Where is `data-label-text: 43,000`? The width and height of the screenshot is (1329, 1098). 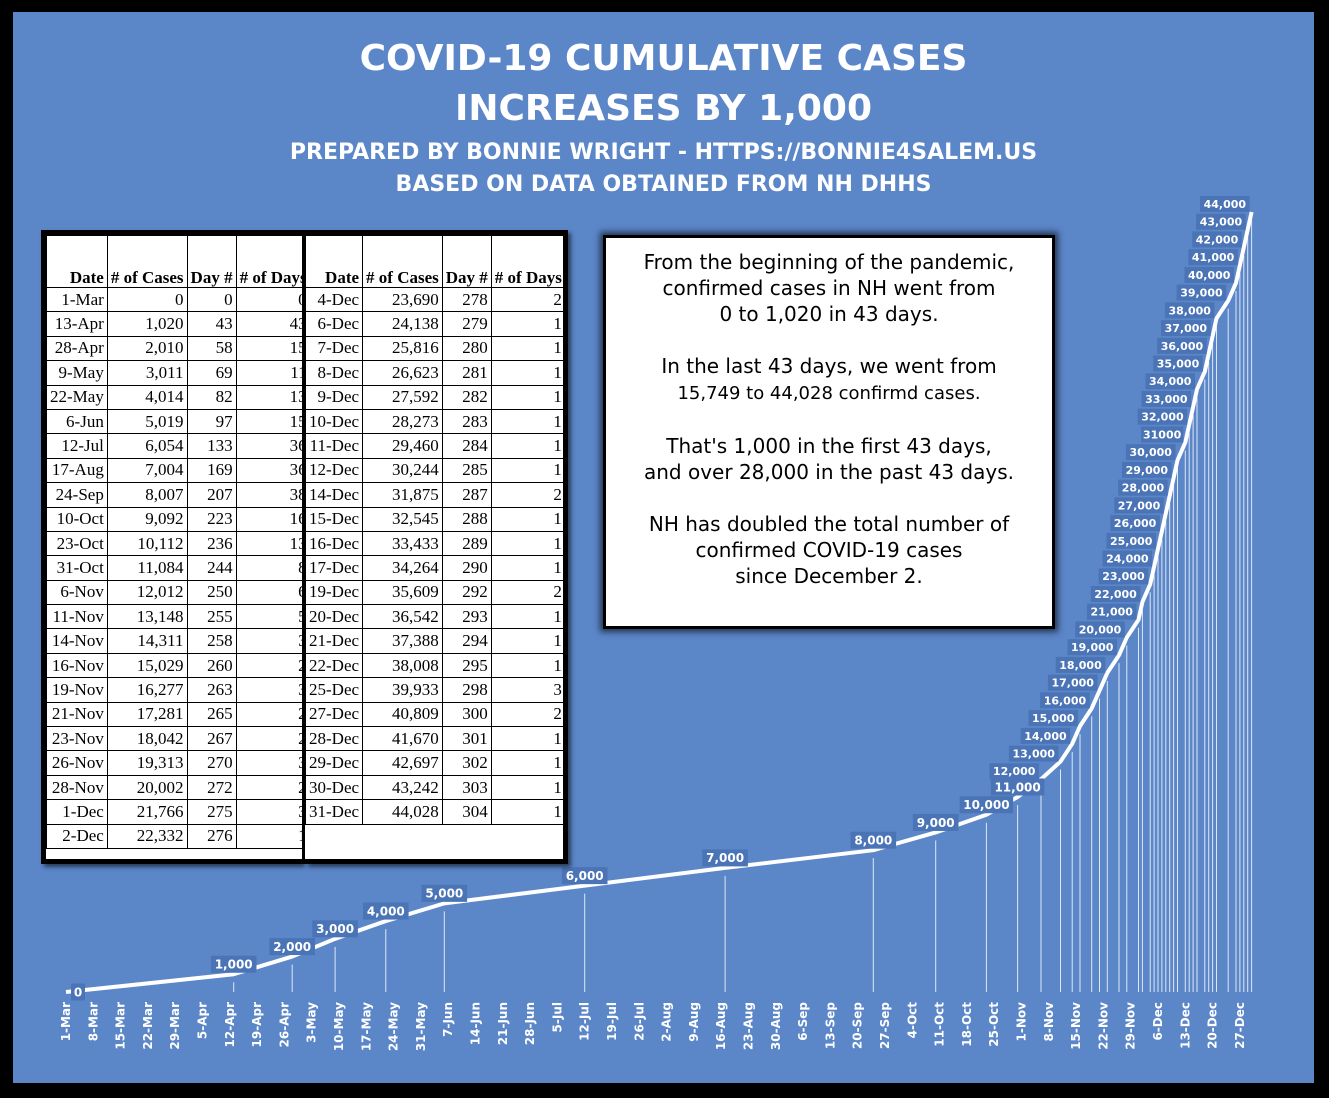
data-label-text: 43,000 is located at coordinates (1221, 222).